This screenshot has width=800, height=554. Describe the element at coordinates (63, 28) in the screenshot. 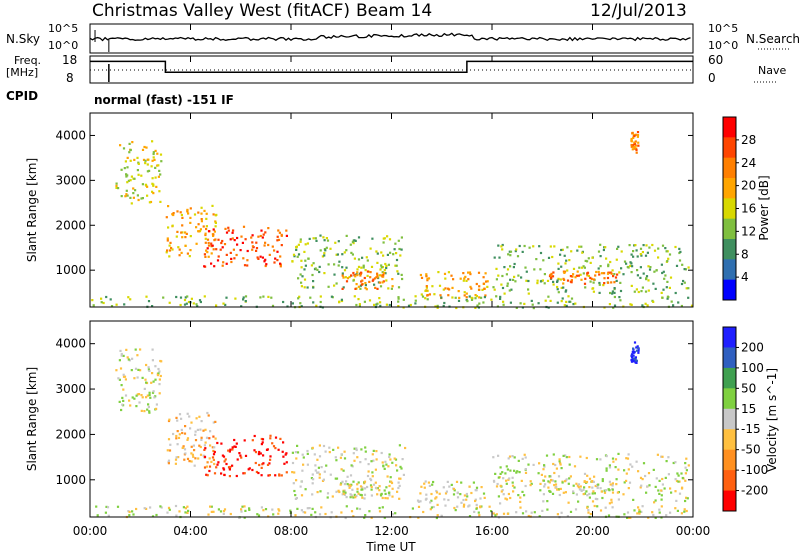

I see `noise-tick-left-top: 10^5` at that location.